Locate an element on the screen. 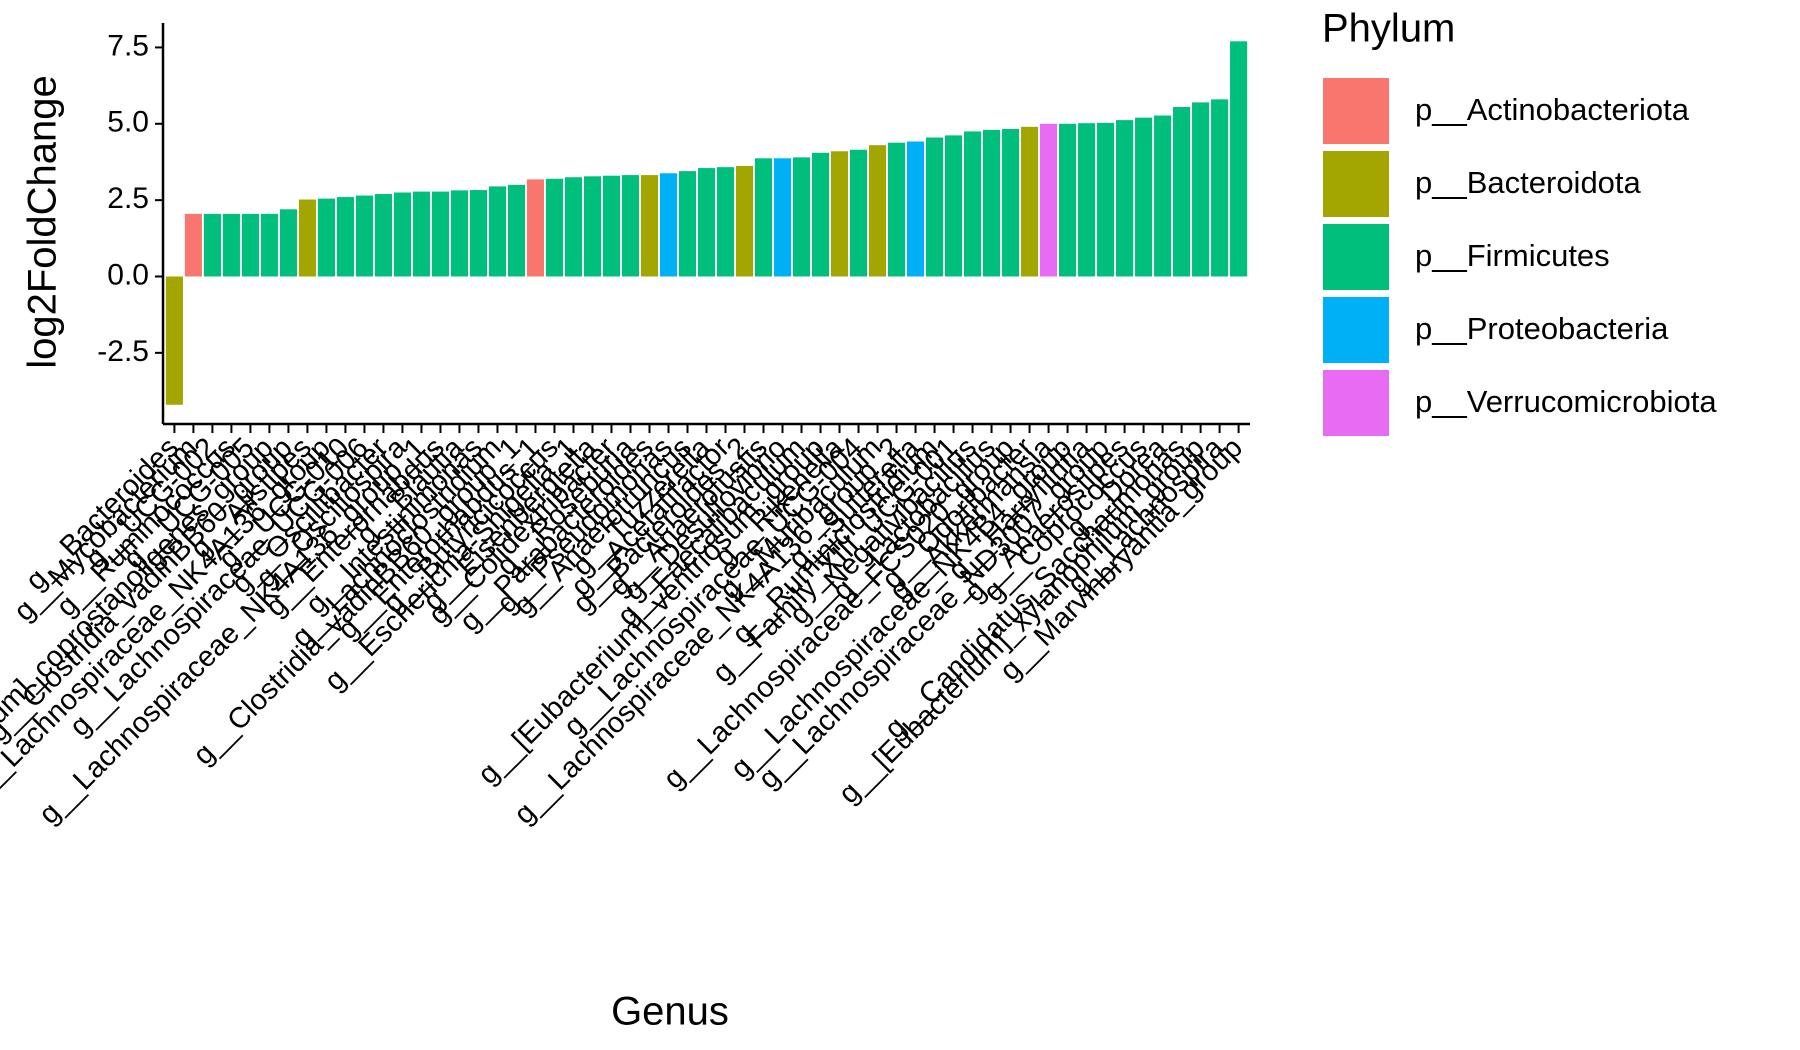 The height and width of the screenshot is (1050, 1800). legend-label: p__Bacteroidota is located at coordinates (1528, 182).